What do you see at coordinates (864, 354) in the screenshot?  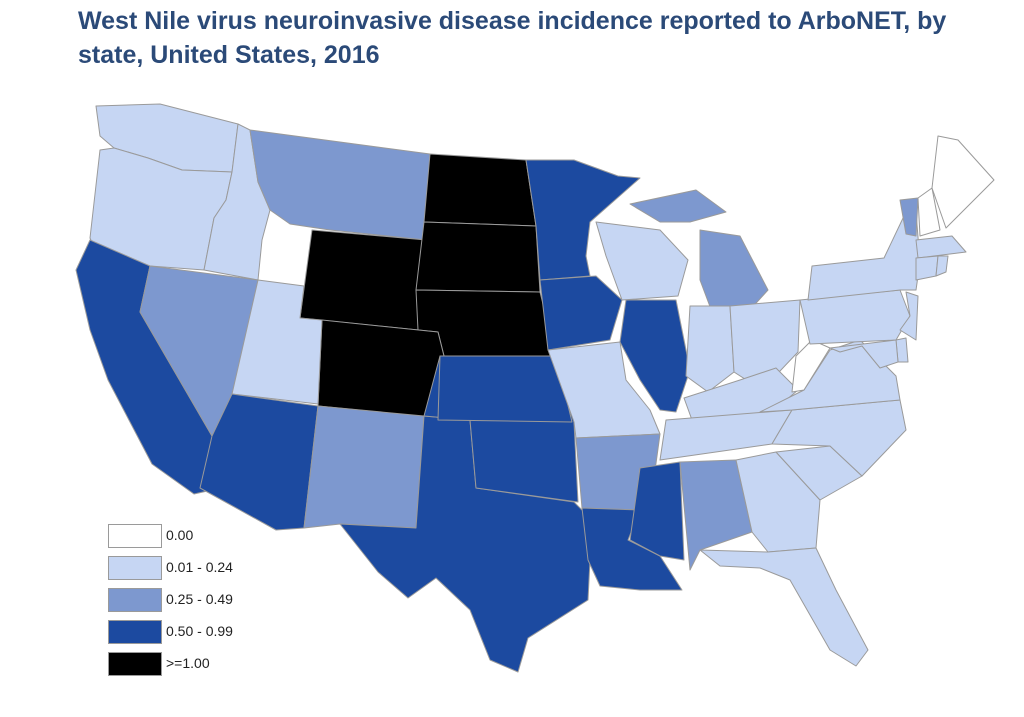 I see `state-md` at bounding box center [864, 354].